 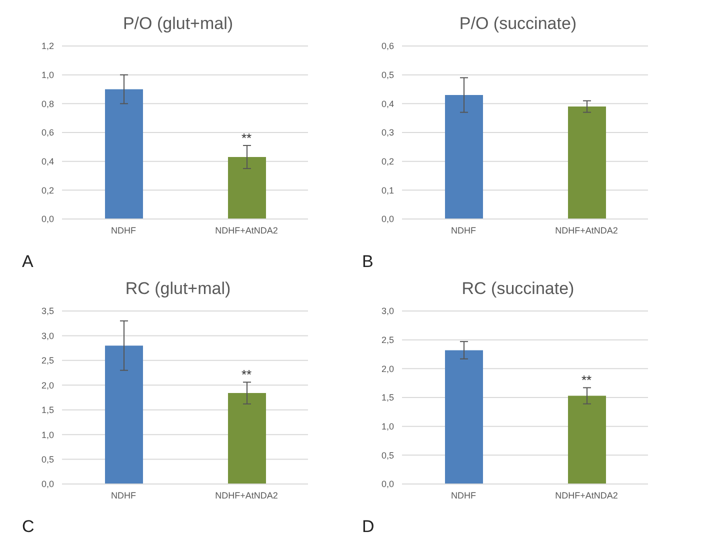 What do you see at coordinates (178, 289) in the screenshot?
I see `chart-title: RC (glut+mal)` at bounding box center [178, 289].